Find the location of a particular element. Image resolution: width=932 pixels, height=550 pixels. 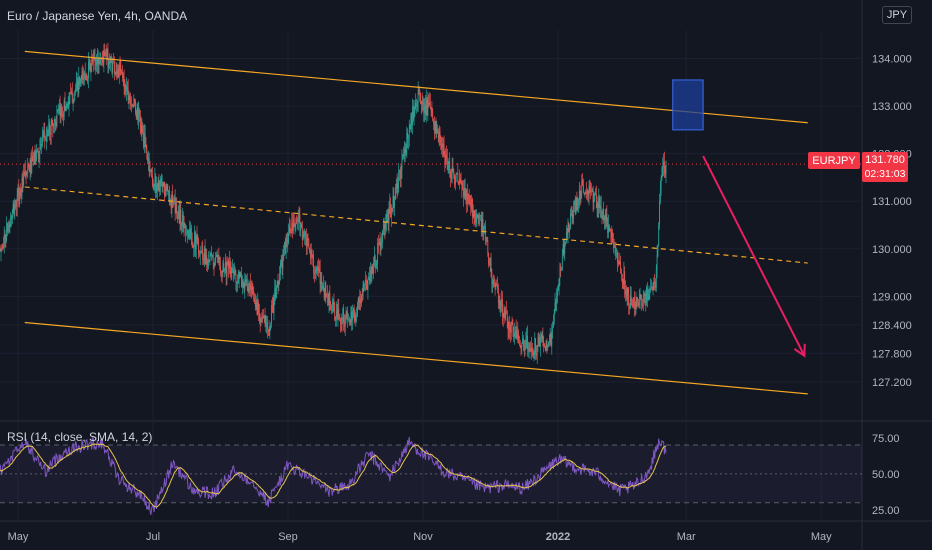

rsi-legend: RSI (14, close, SMA, 14, 2) is located at coordinates (80, 437).